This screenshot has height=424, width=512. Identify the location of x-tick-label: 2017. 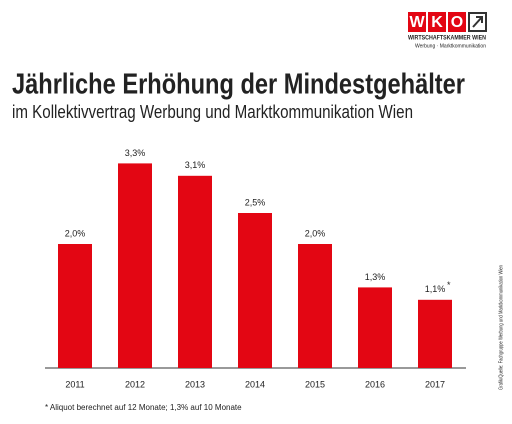
(435, 384).